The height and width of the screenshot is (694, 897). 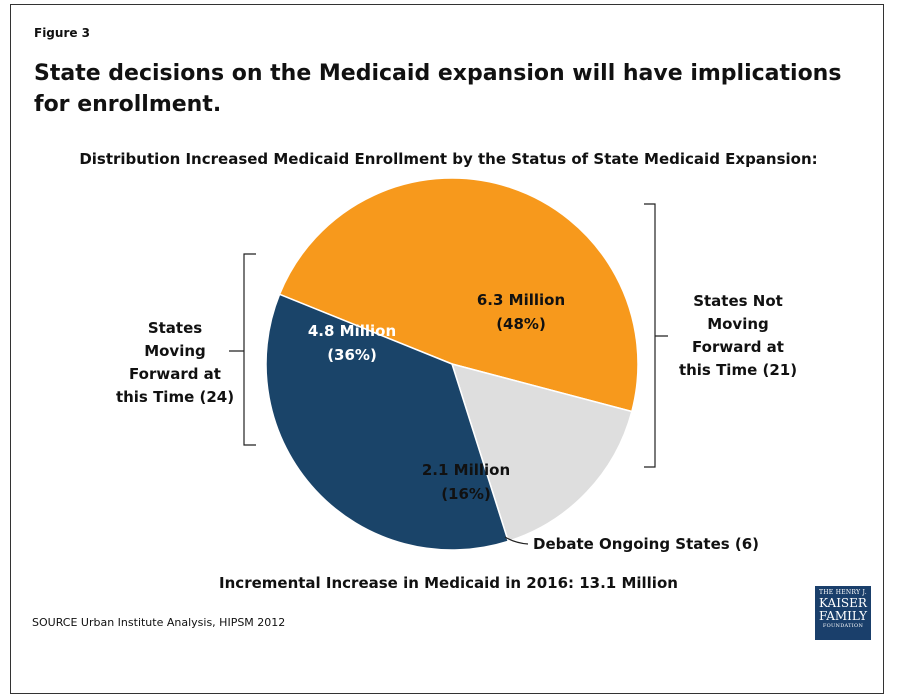 I want to click on slice-pct-debate: (16%), so click(x=466, y=494).